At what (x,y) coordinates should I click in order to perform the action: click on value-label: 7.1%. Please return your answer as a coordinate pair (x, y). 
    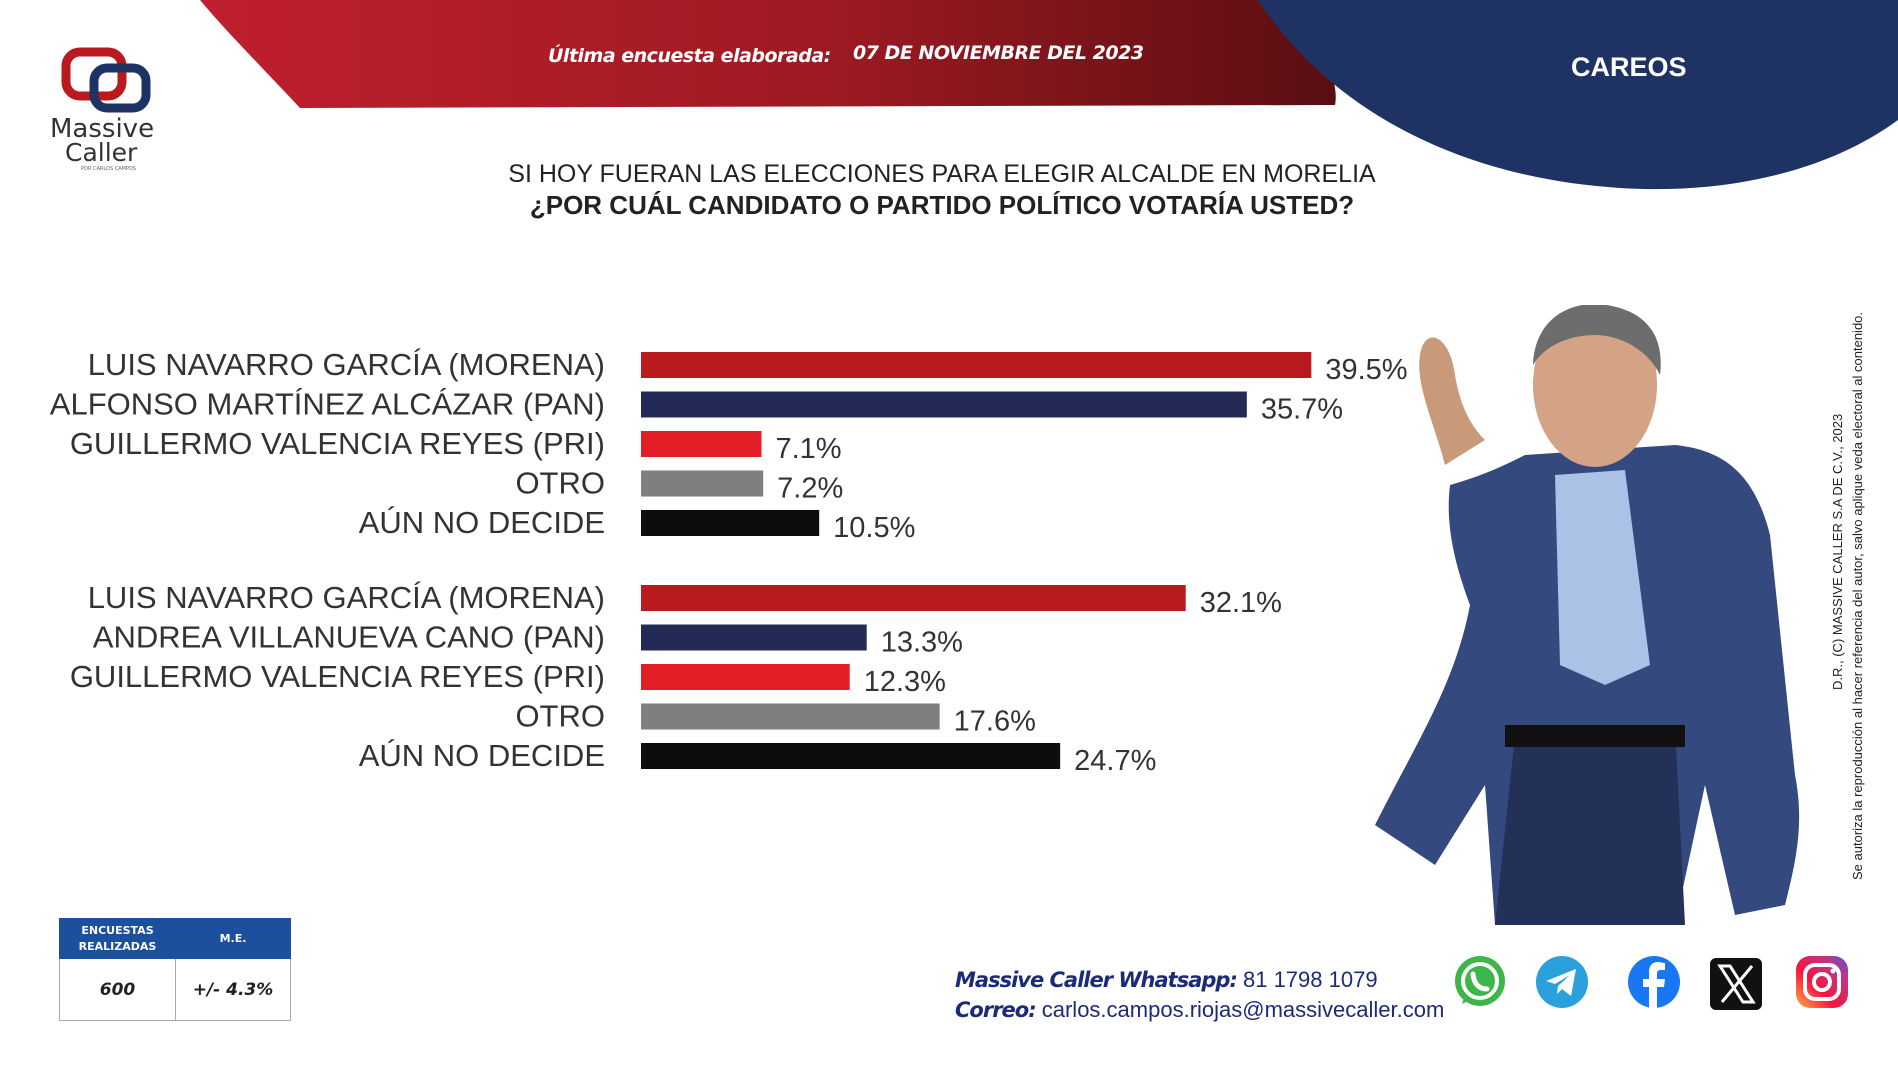
    Looking at the image, I should click on (808, 449).